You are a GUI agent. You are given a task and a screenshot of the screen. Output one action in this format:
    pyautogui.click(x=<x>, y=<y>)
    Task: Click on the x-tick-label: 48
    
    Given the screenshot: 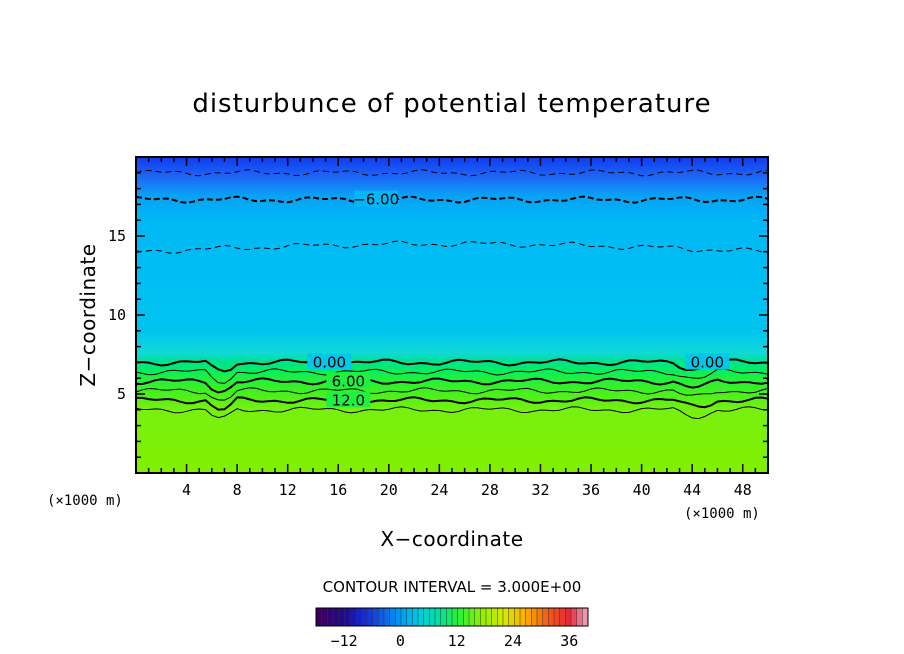 What is the action you would take?
    pyautogui.click(x=743, y=490)
    